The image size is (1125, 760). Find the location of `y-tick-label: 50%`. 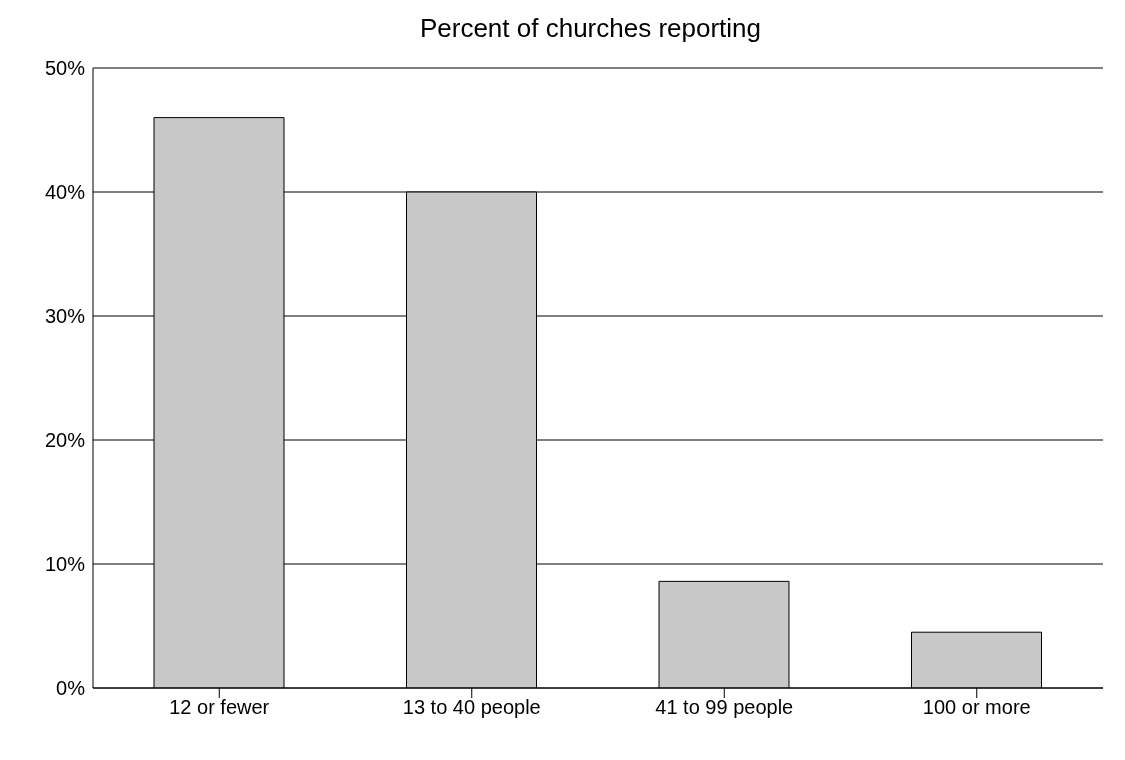

y-tick-label: 50% is located at coordinates (65, 68).